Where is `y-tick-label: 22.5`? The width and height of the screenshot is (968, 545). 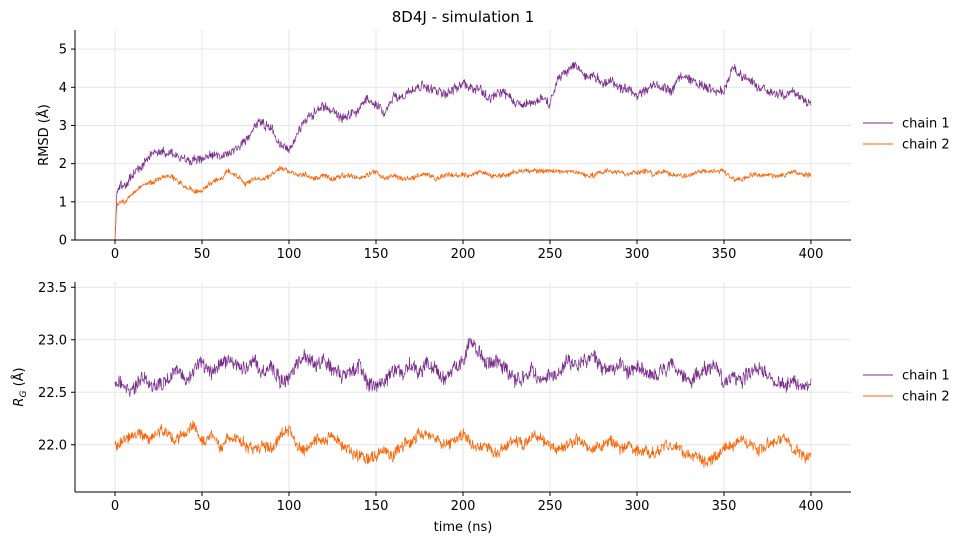 y-tick-label: 22.5 is located at coordinates (52, 393).